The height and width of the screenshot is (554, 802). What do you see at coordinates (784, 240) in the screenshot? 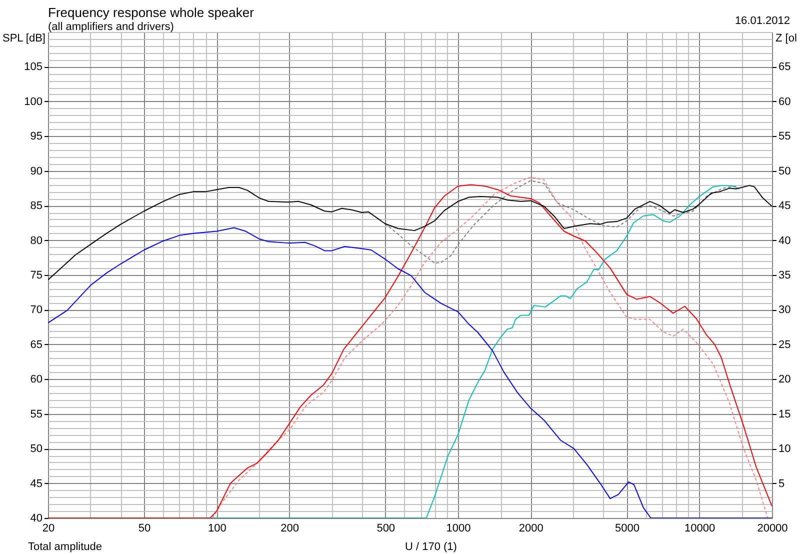
I see `y2-tick-label: 40` at bounding box center [784, 240].